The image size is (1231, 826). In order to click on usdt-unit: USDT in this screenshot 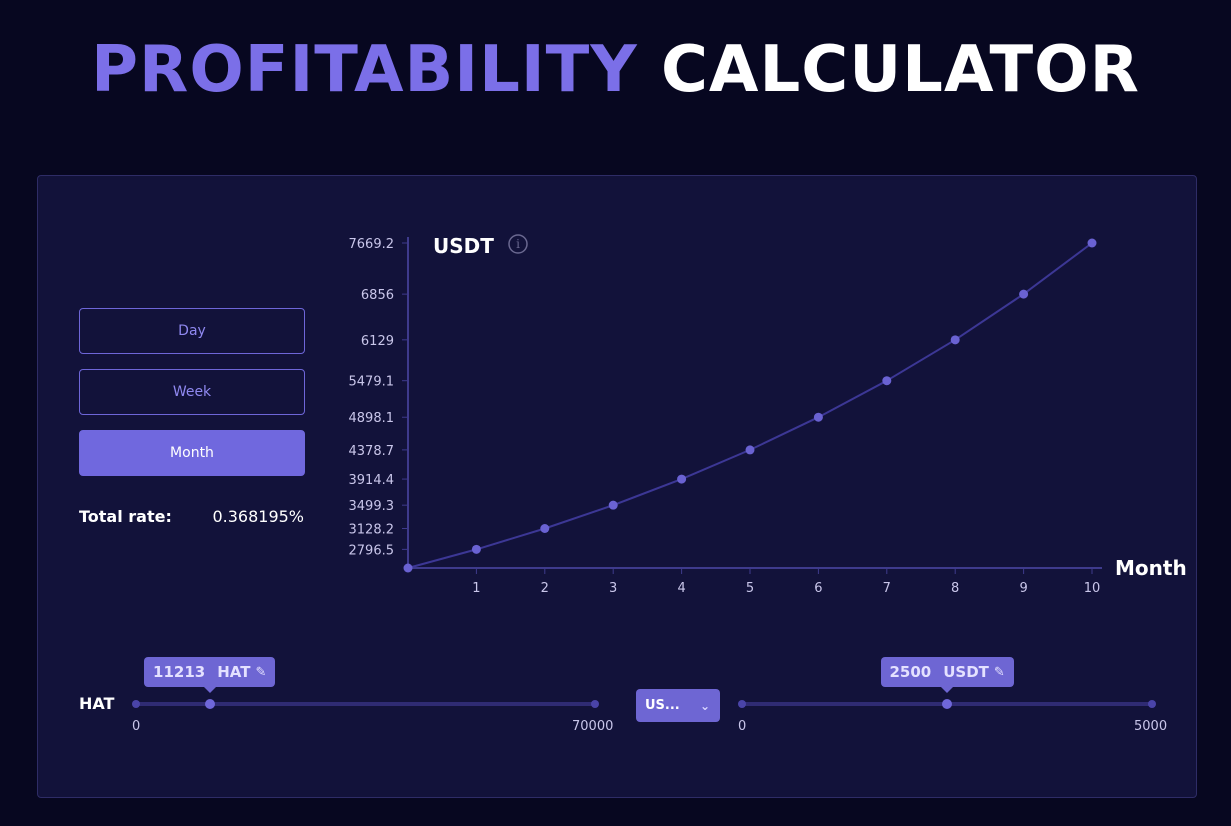, I will do `click(966, 672)`.